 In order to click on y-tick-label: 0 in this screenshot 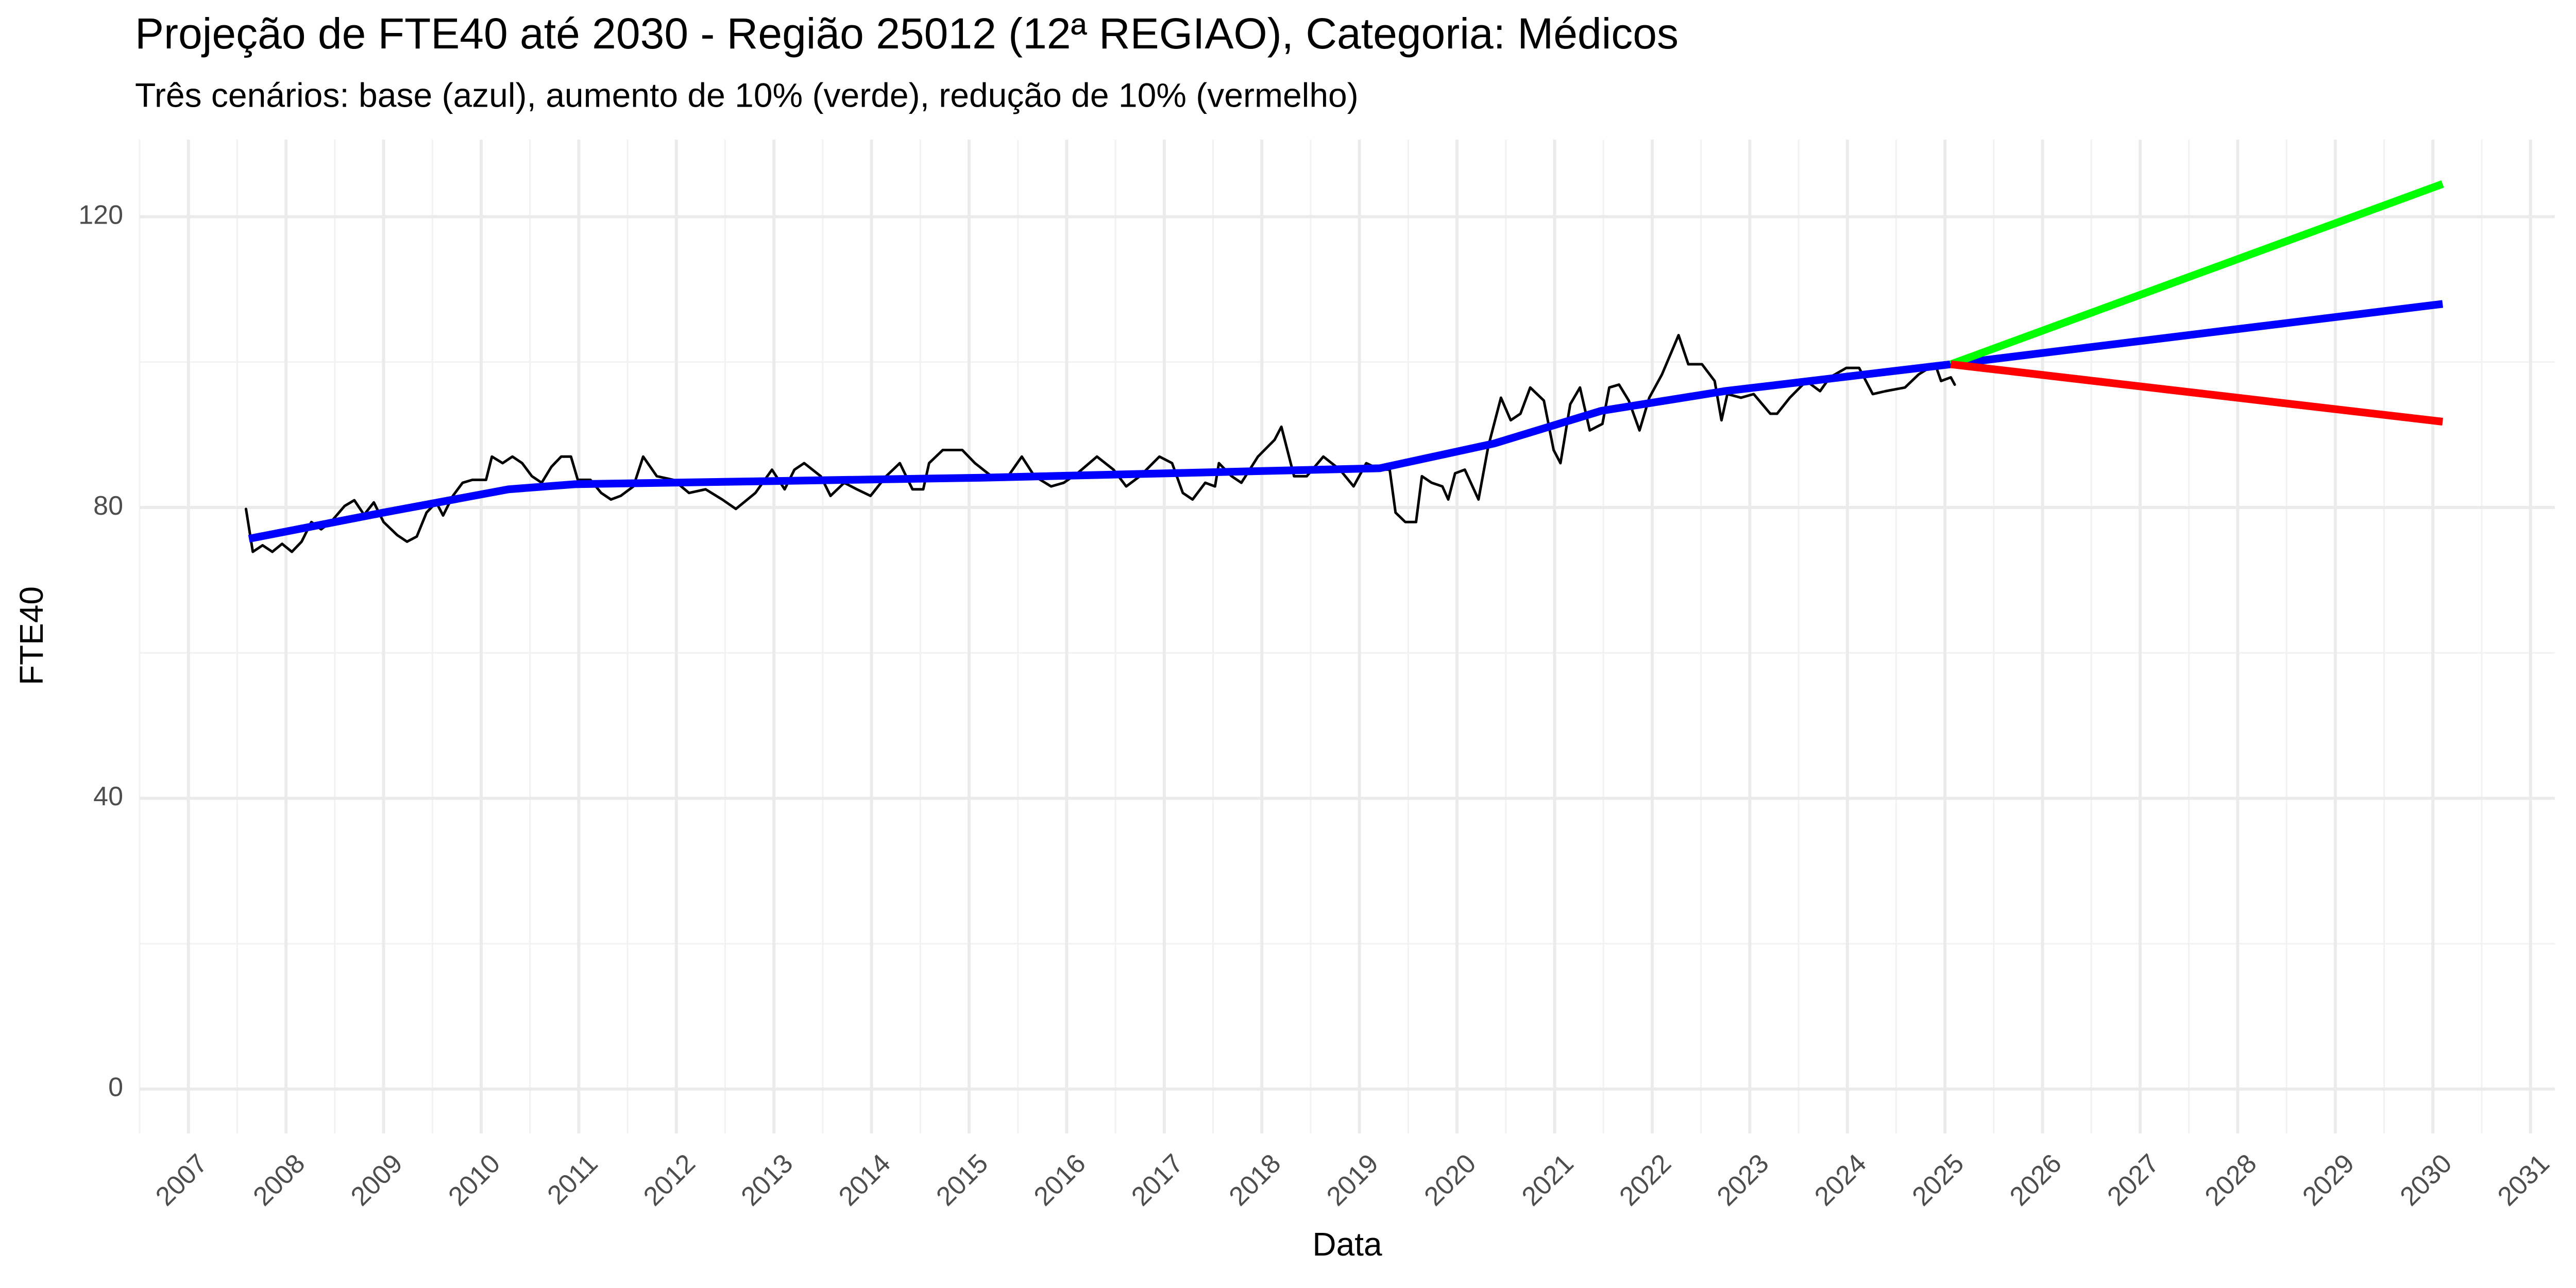, I will do `click(115, 1088)`.